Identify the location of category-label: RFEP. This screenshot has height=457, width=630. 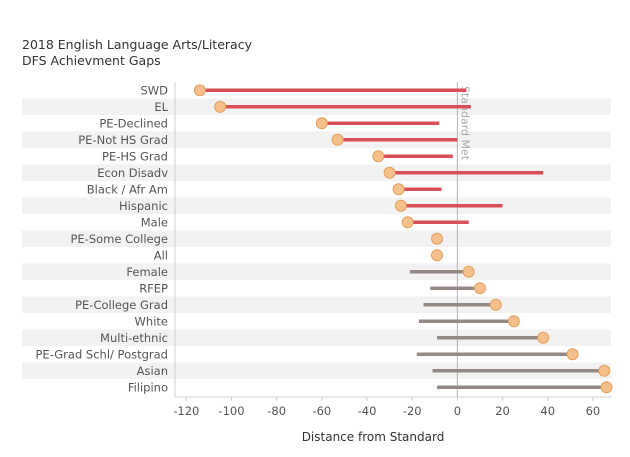
(153, 288).